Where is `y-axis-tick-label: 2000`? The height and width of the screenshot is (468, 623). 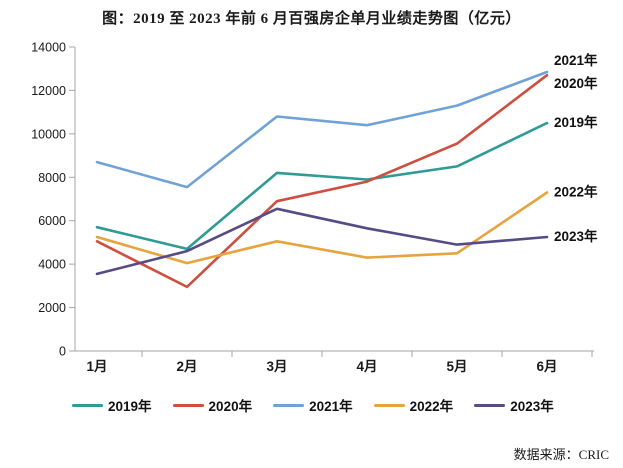 y-axis-tick-label: 2000 is located at coordinates (52, 308).